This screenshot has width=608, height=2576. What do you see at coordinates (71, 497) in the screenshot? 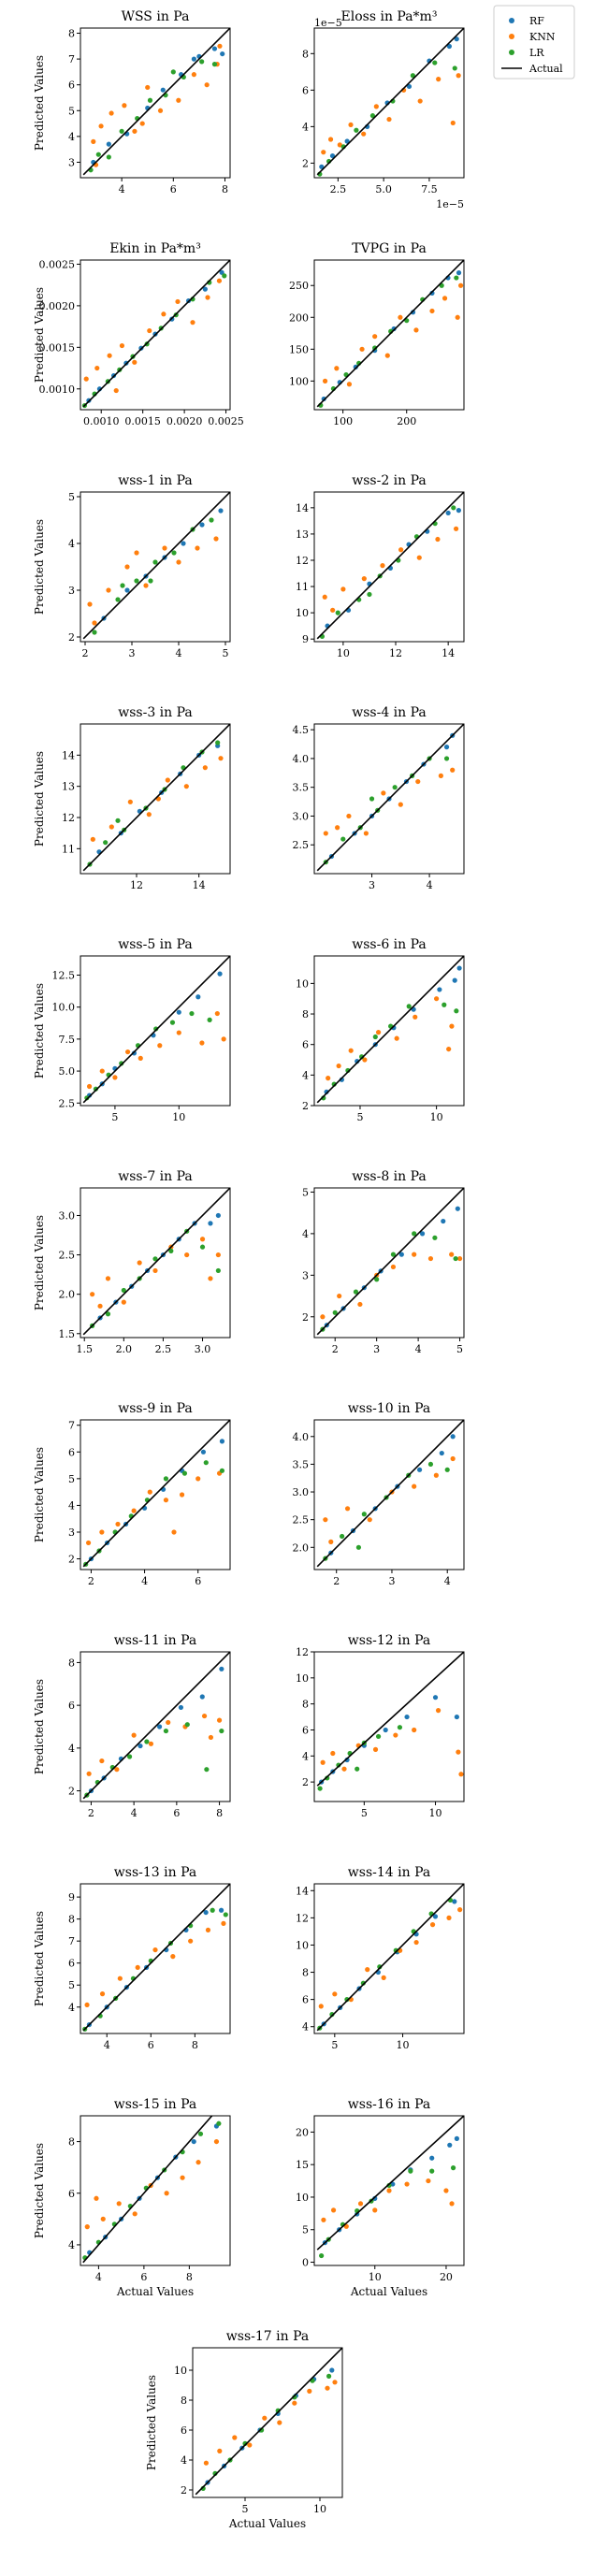
I see `y-tick-label: 5` at bounding box center [71, 497].